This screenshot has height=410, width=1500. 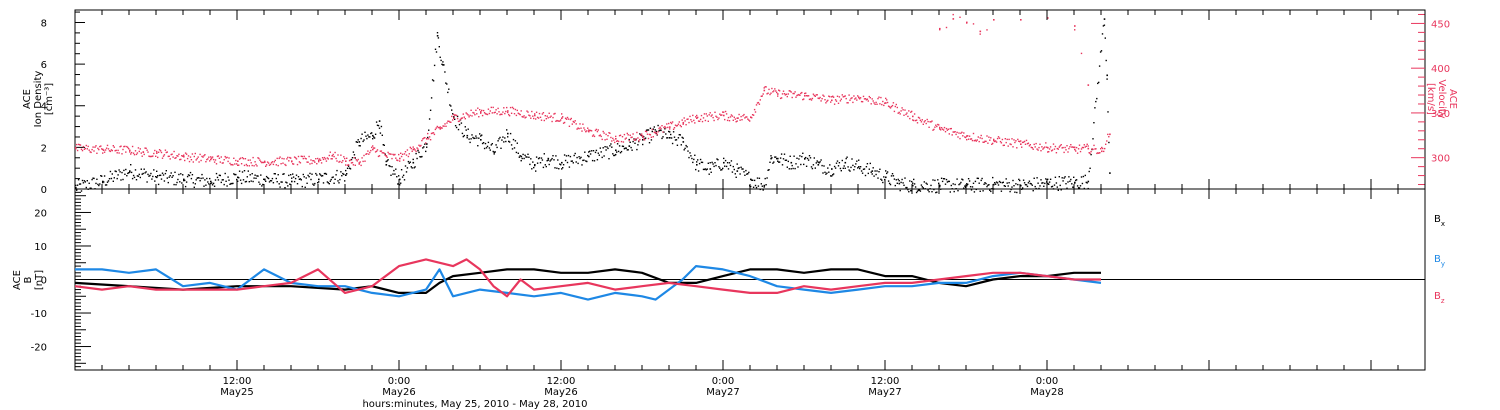 I want to click on field-tick-label: -10, so click(x=39, y=314).